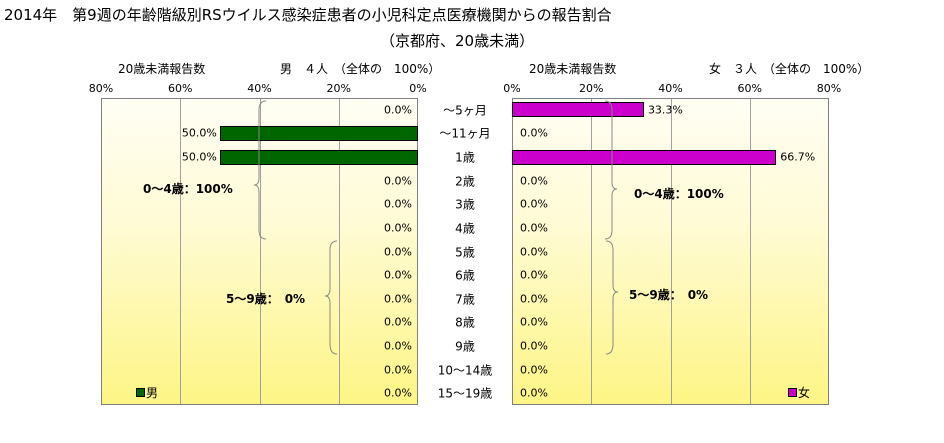 The height and width of the screenshot is (443, 944). Describe the element at coordinates (101, 88) in the screenshot. I see `male-x-tick: 80%` at that location.